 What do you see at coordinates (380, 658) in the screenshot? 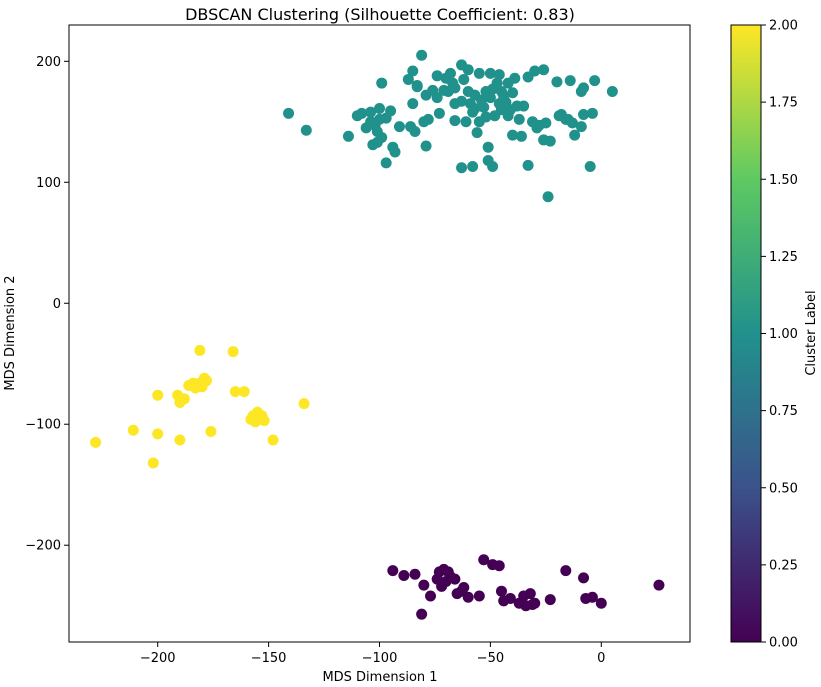
I see `x-tick-label: −100` at bounding box center [380, 658].